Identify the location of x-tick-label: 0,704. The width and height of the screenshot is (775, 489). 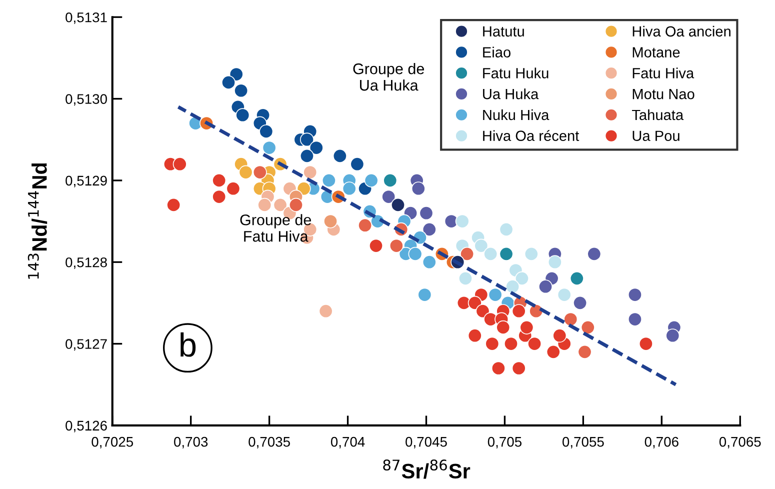
(347, 442).